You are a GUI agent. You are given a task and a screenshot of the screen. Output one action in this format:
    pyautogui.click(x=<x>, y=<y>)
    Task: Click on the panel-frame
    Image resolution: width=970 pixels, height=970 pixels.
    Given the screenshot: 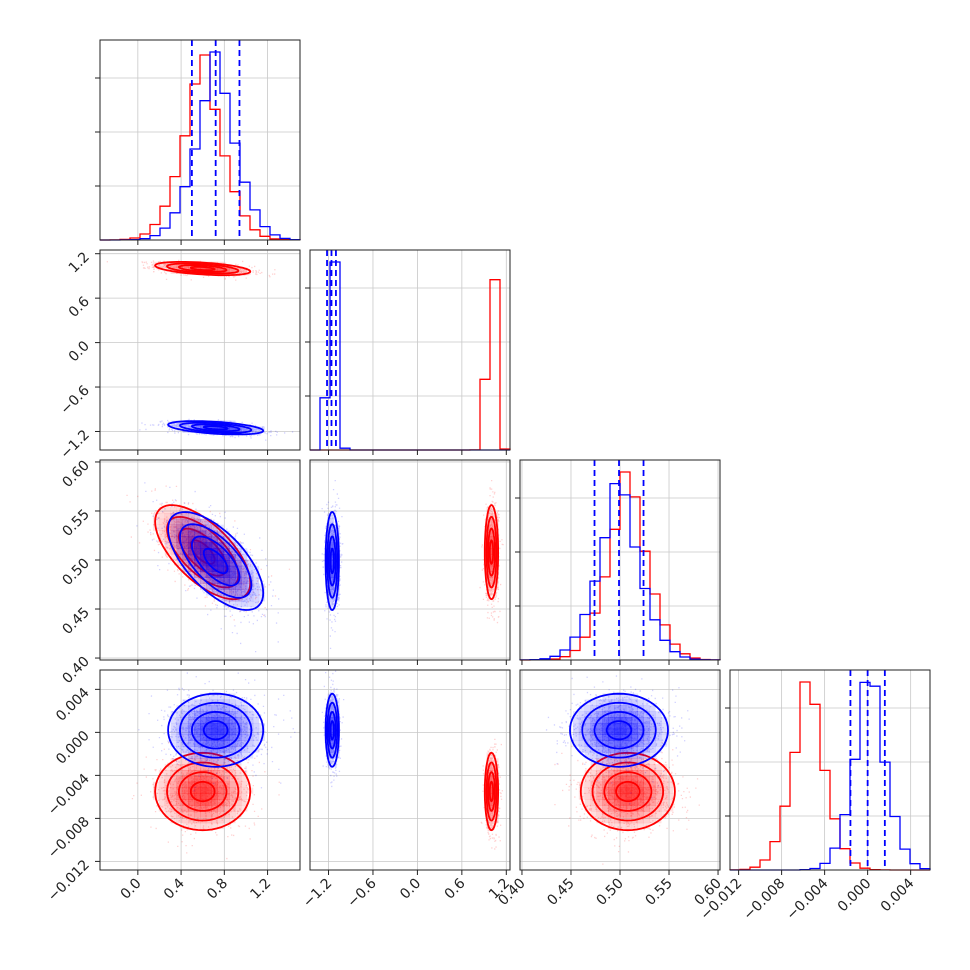 What is the action you would take?
    pyautogui.click(x=200, y=770)
    